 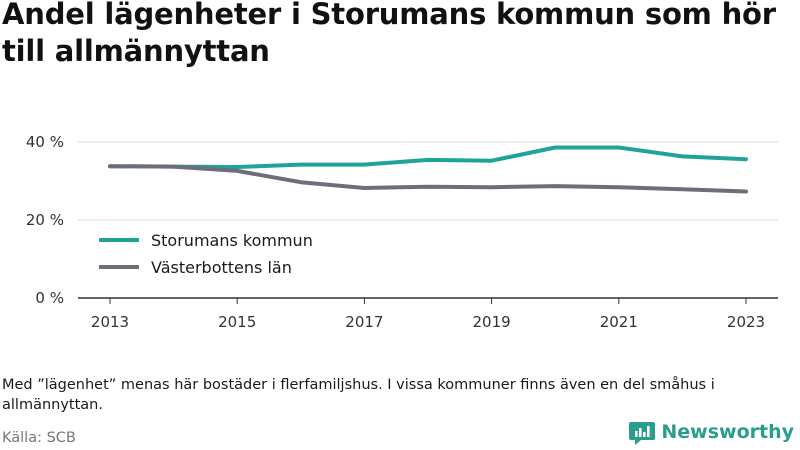 I want to click on x-tick-label: 2023, so click(x=746, y=322).